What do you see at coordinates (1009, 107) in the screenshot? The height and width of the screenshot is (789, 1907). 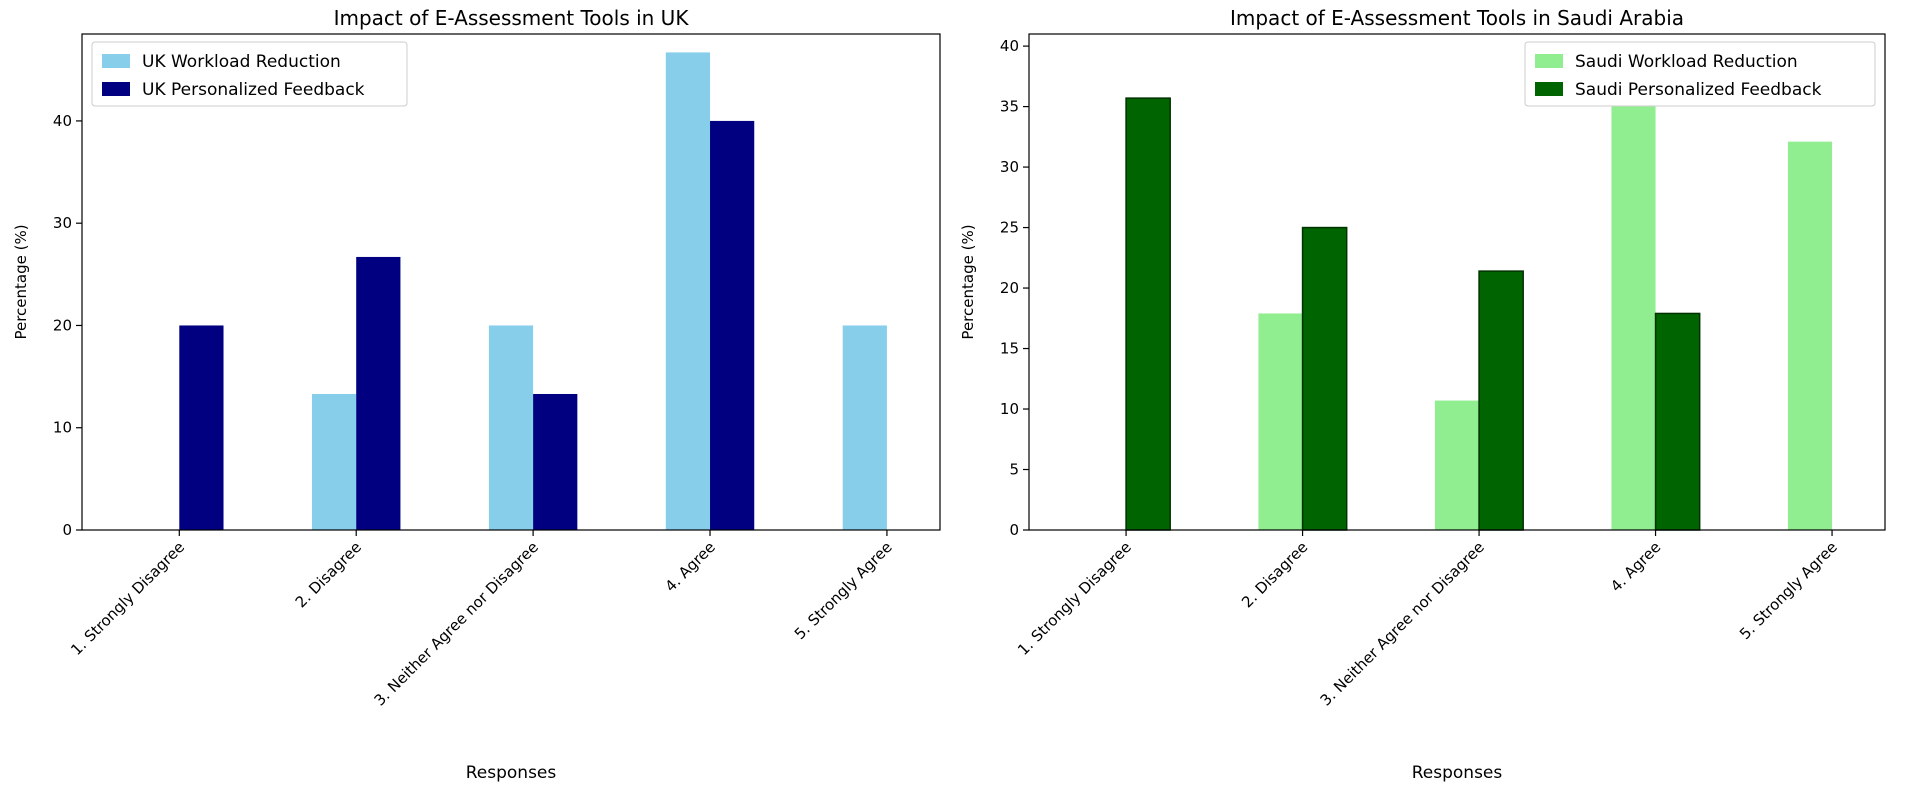 I see `y-tick-label: 35` at bounding box center [1009, 107].